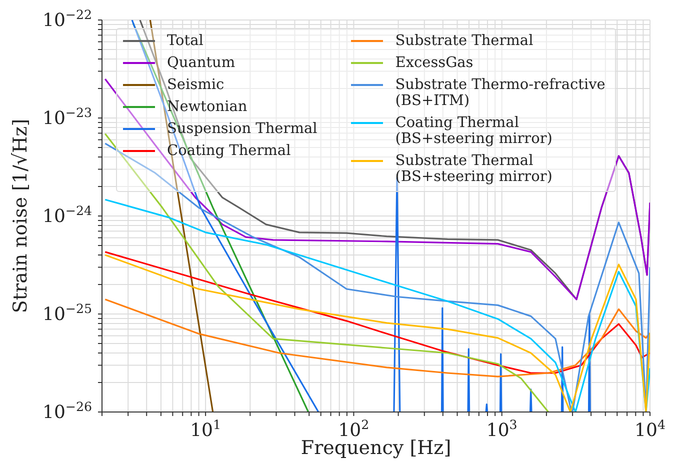 The width and height of the screenshot is (694, 462). What do you see at coordinates (473, 169) in the screenshot?
I see `legend-label: Substrate Thermal (BS+steering mirror)` at bounding box center [473, 169].